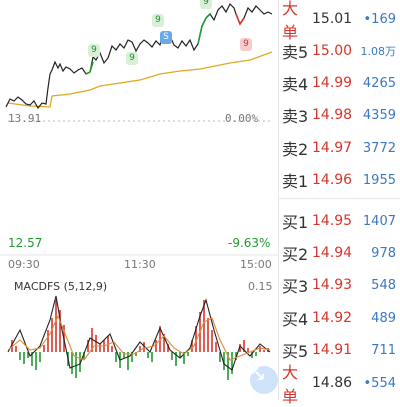 The image size is (400, 407). Describe the element at coordinates (332, 383) in the screenshot. I see `big-order-price: 14.86` at that location.